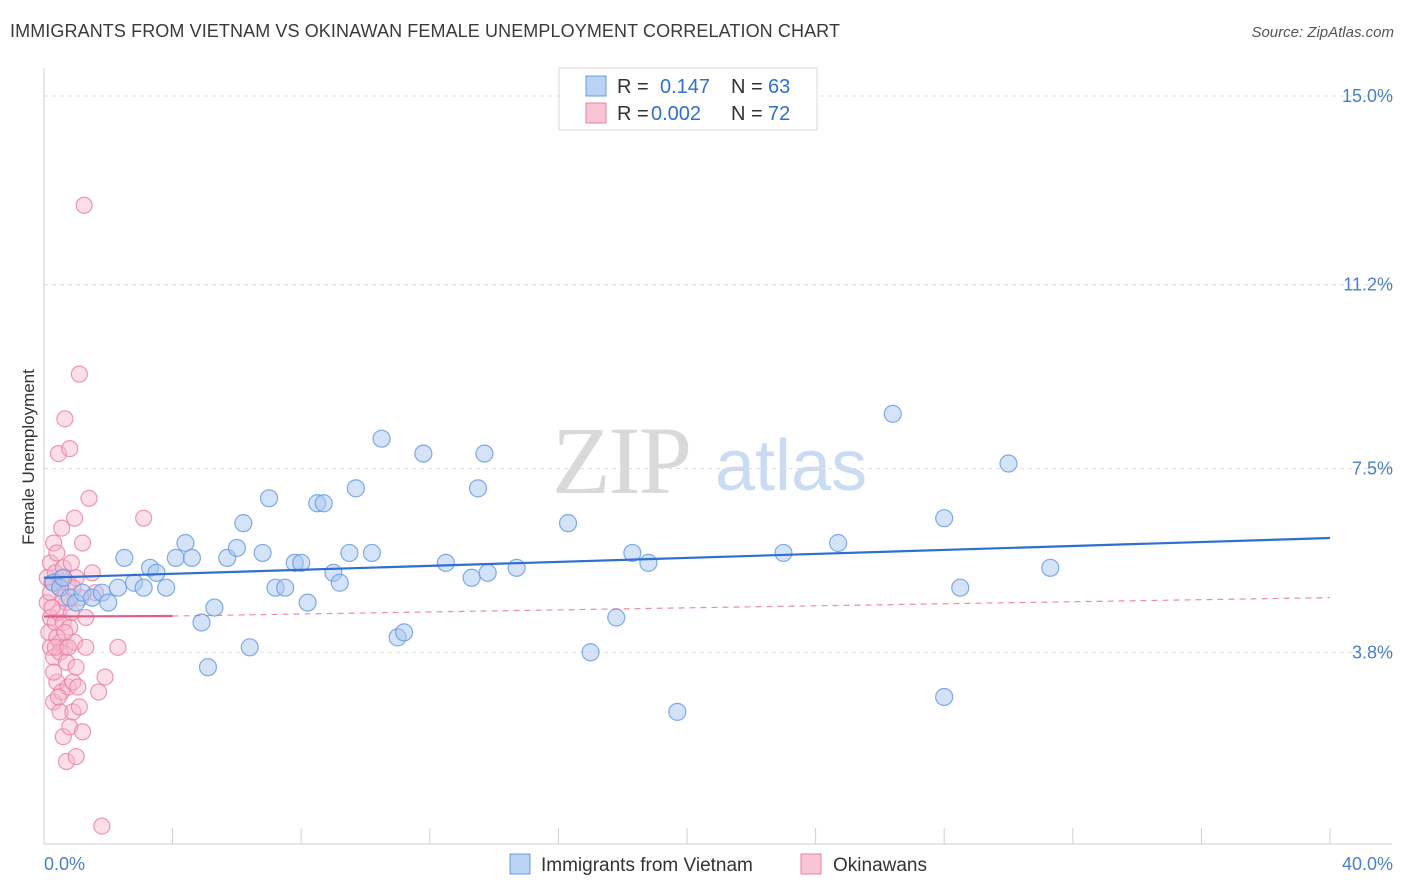 The width and height of the screenshot is (1406, 892). Describe the element at coordinates (791, 466) in the screenshot. I see `watermark-atlas: atlas` at that location.